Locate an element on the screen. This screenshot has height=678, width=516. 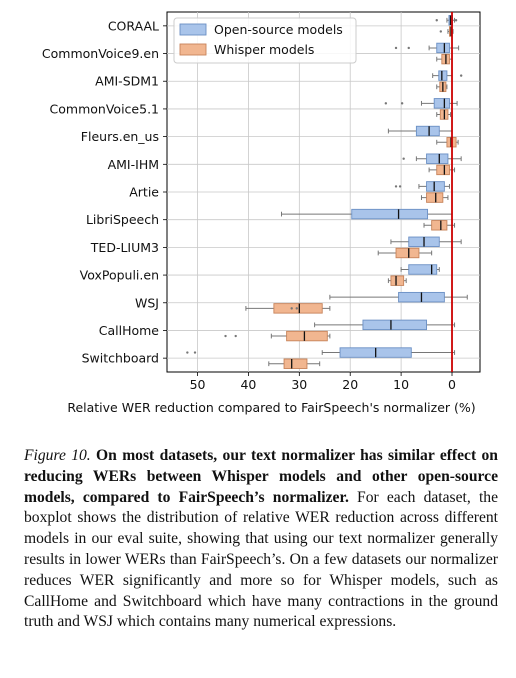
y-tick-label: CORAAL is located at coordinates (133, 25).